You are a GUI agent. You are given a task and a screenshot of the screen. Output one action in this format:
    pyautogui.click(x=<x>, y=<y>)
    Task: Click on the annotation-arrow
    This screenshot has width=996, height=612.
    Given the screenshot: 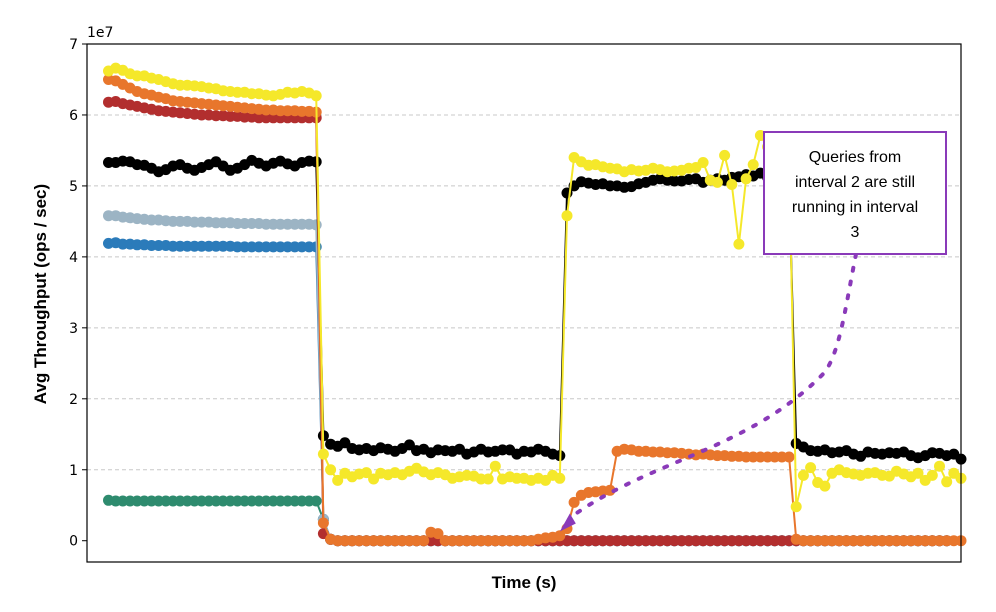 What is the action you would take?
    pyautogui.click(x=713, y=385)
    